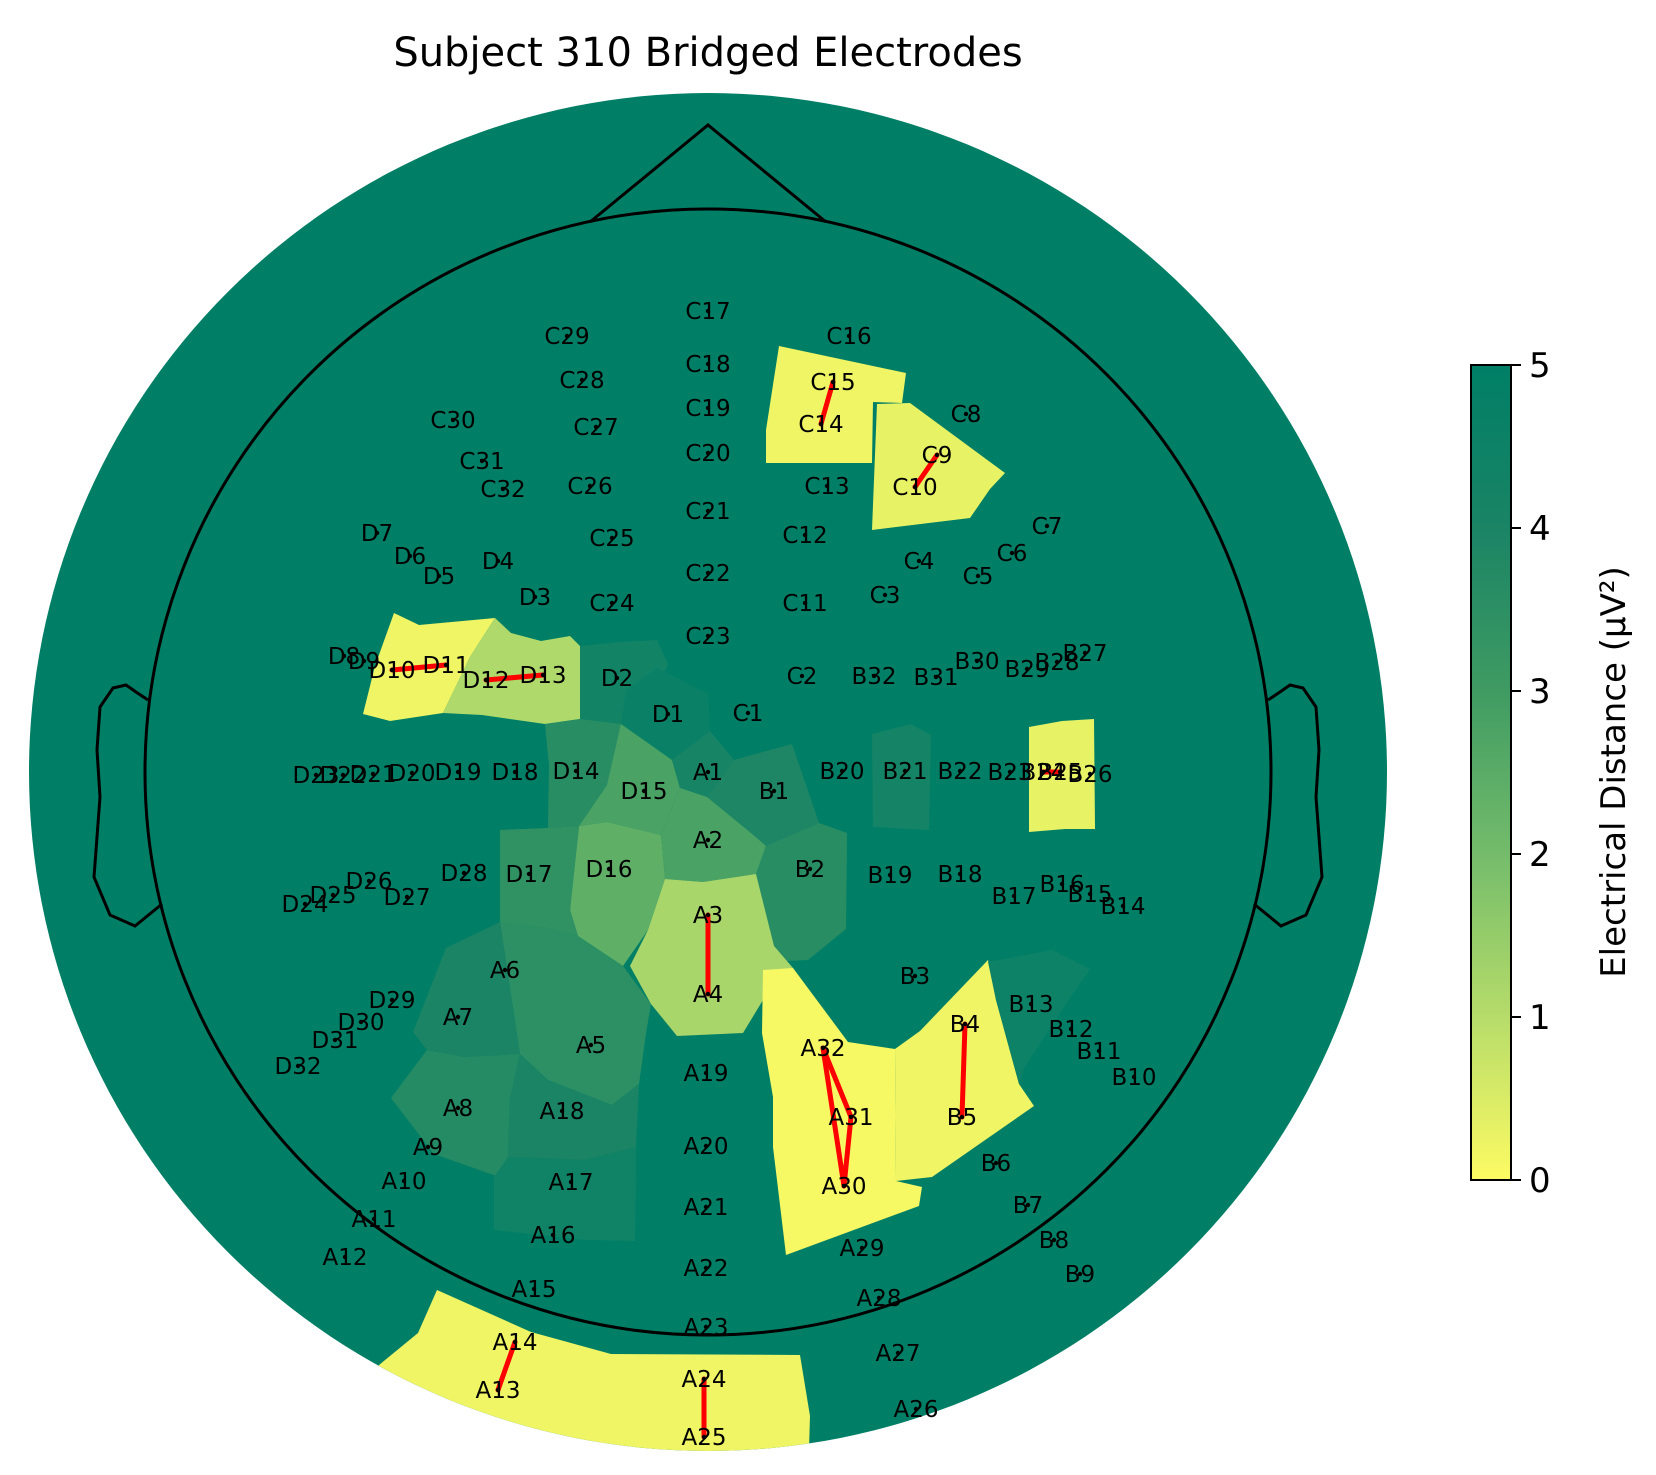  I want to click on colorbar-tick-label: 4, so click(1540, 529).